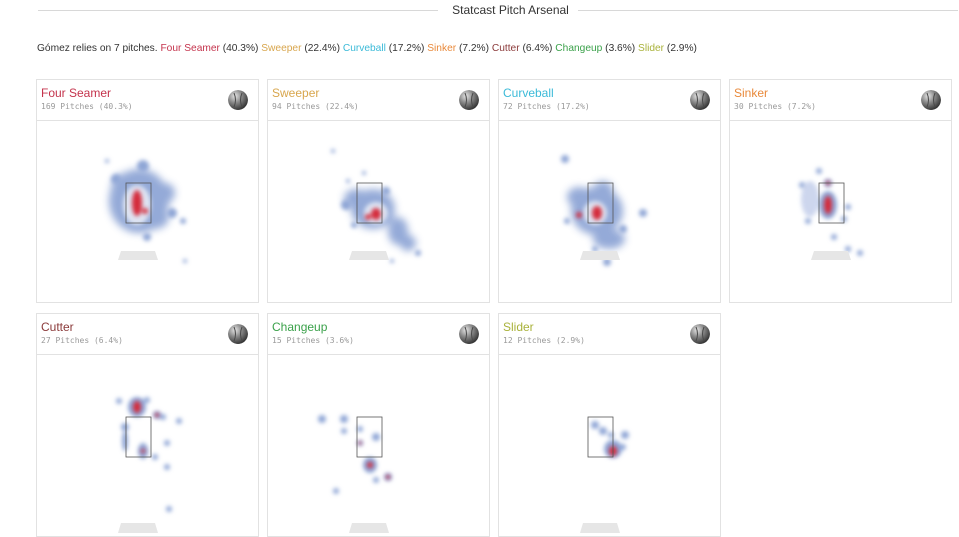  I want to click on pitch-card-four-seamer: Four Seamer 169 Pitches (40.3%), so click(147, 191).